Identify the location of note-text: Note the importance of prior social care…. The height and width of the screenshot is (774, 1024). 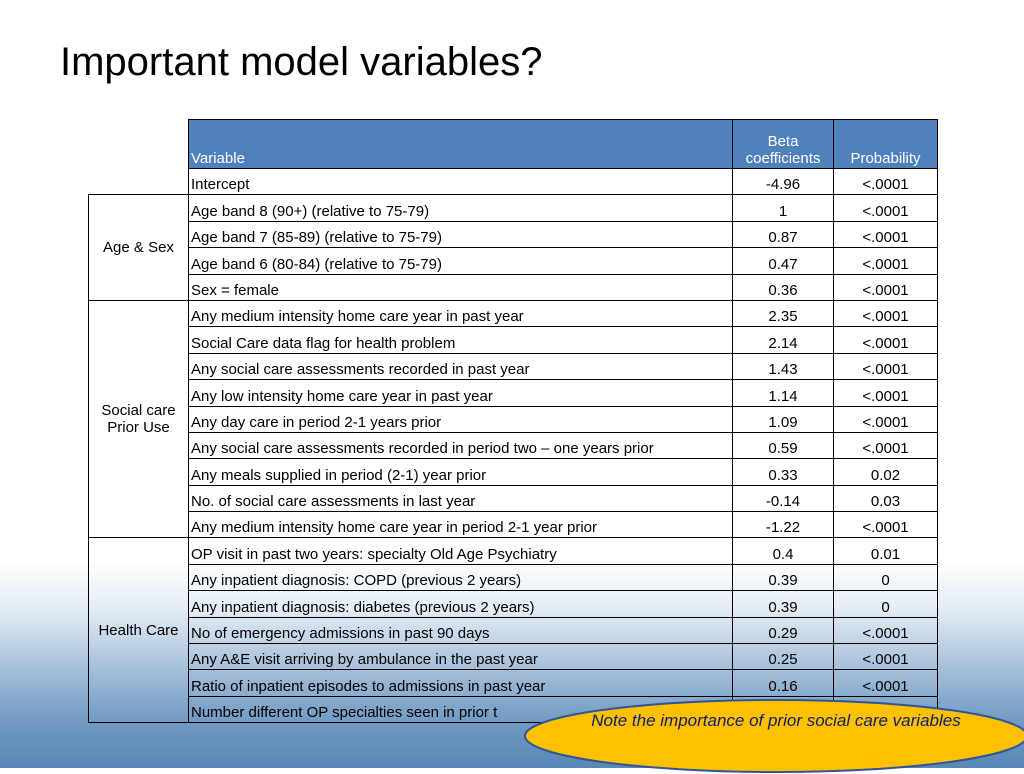
(776, 720).